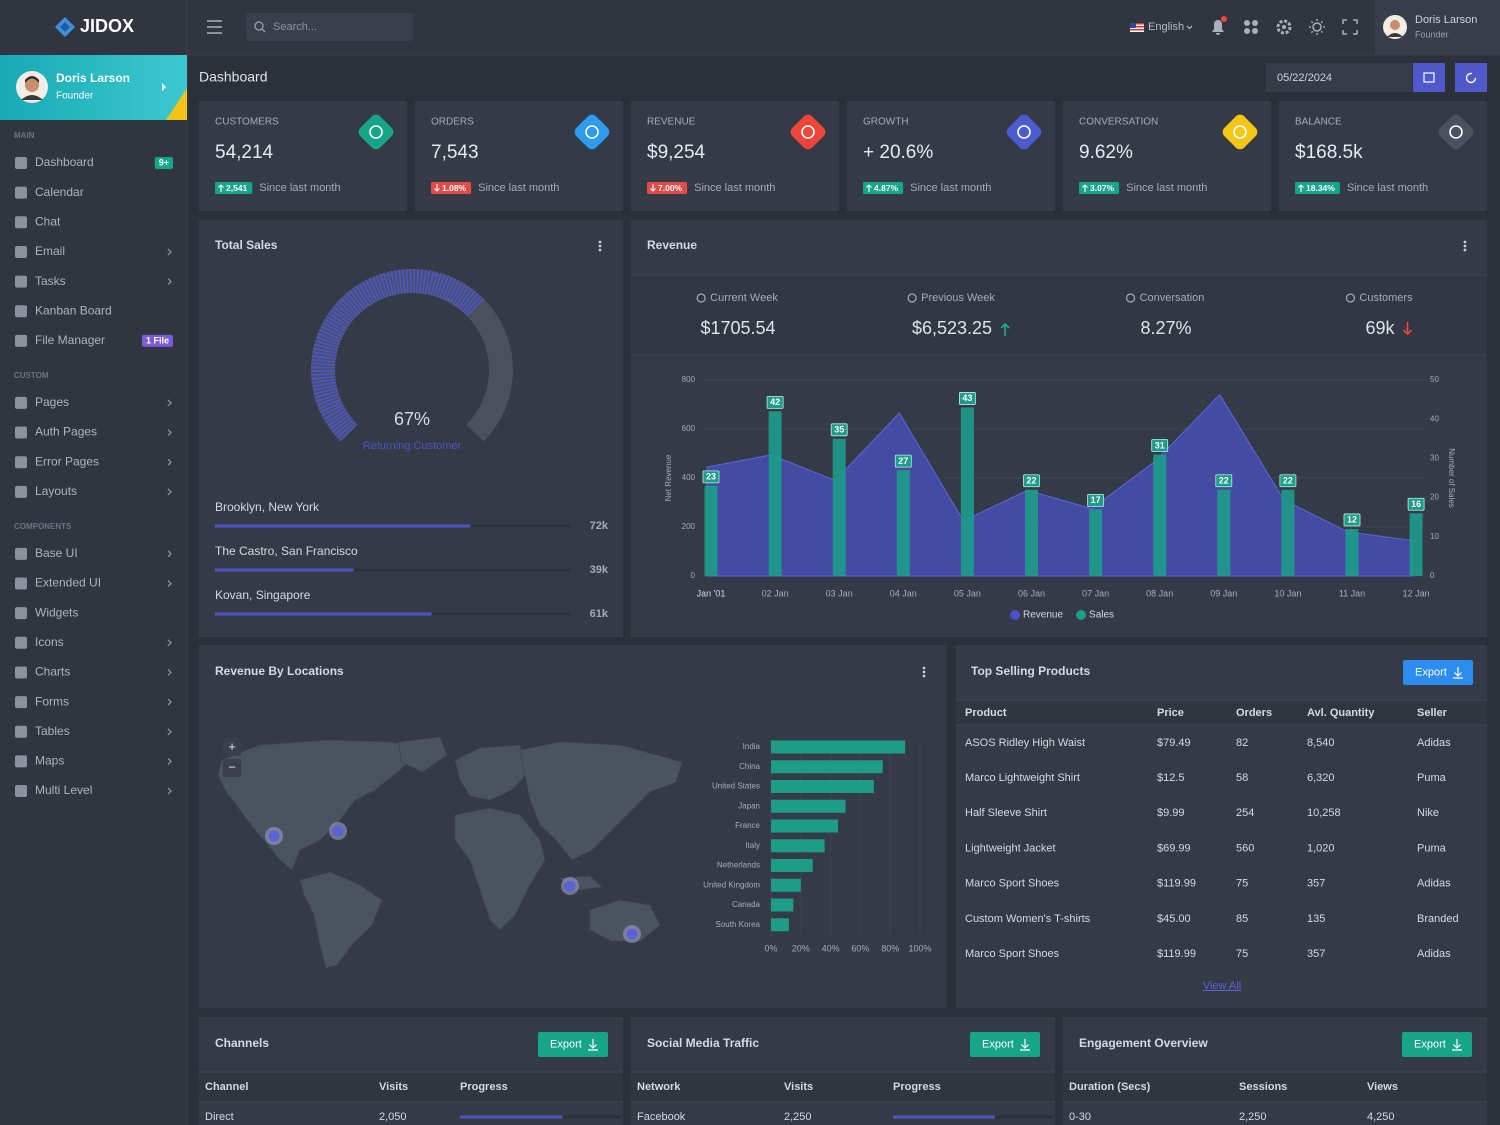 This screenshot has width=1500, height=1125. I want to click on sidebar-item: Charts, so click(93, 672).